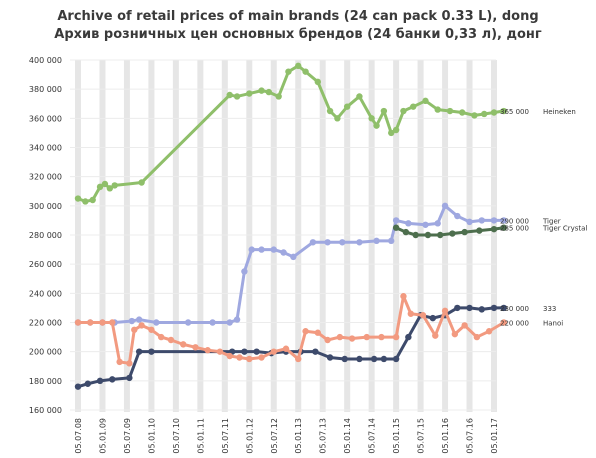 The width and height of the screenshot is (596, 458). I want to click on series-name-label: Heineken, so click(559, 112).